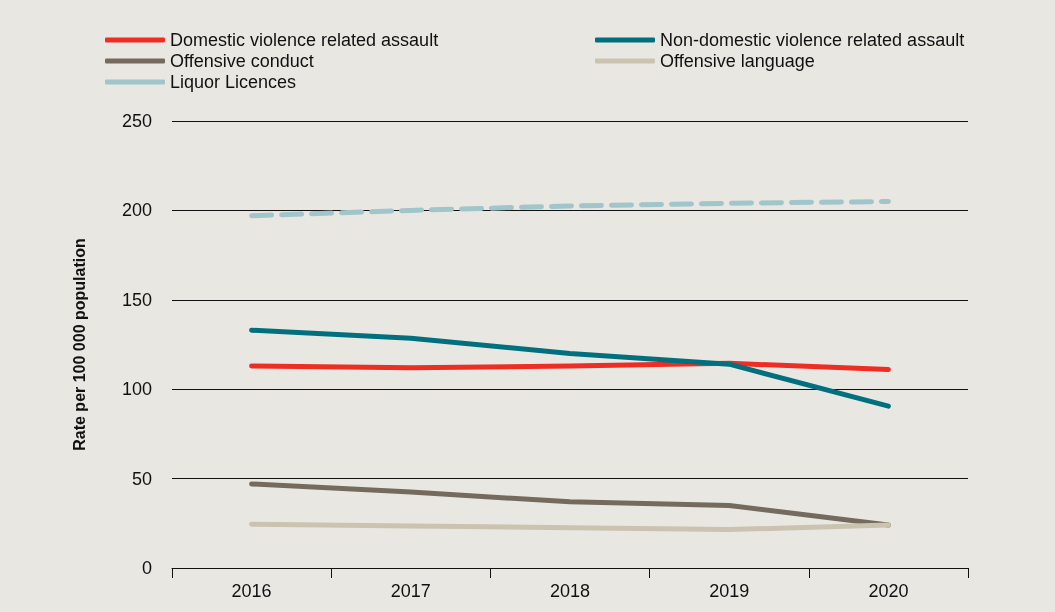  What do you see at coordinates (410, 591) in the screenshot?
I see `x-tick-label: 2017` at bounding box center [410, 591].